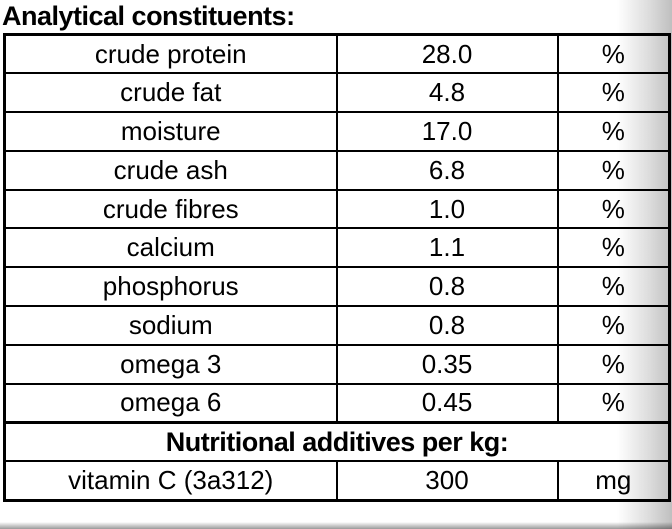  I want to click on section-header-row: Nutritional additives per kg:, so click(337, 441).